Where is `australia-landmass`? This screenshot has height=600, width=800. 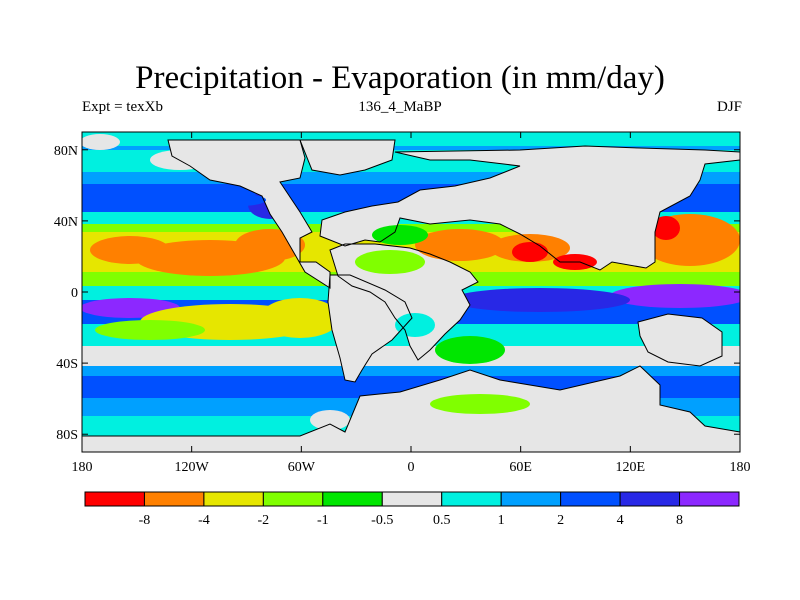 australia-landmass is located at coordinates (680, 340).